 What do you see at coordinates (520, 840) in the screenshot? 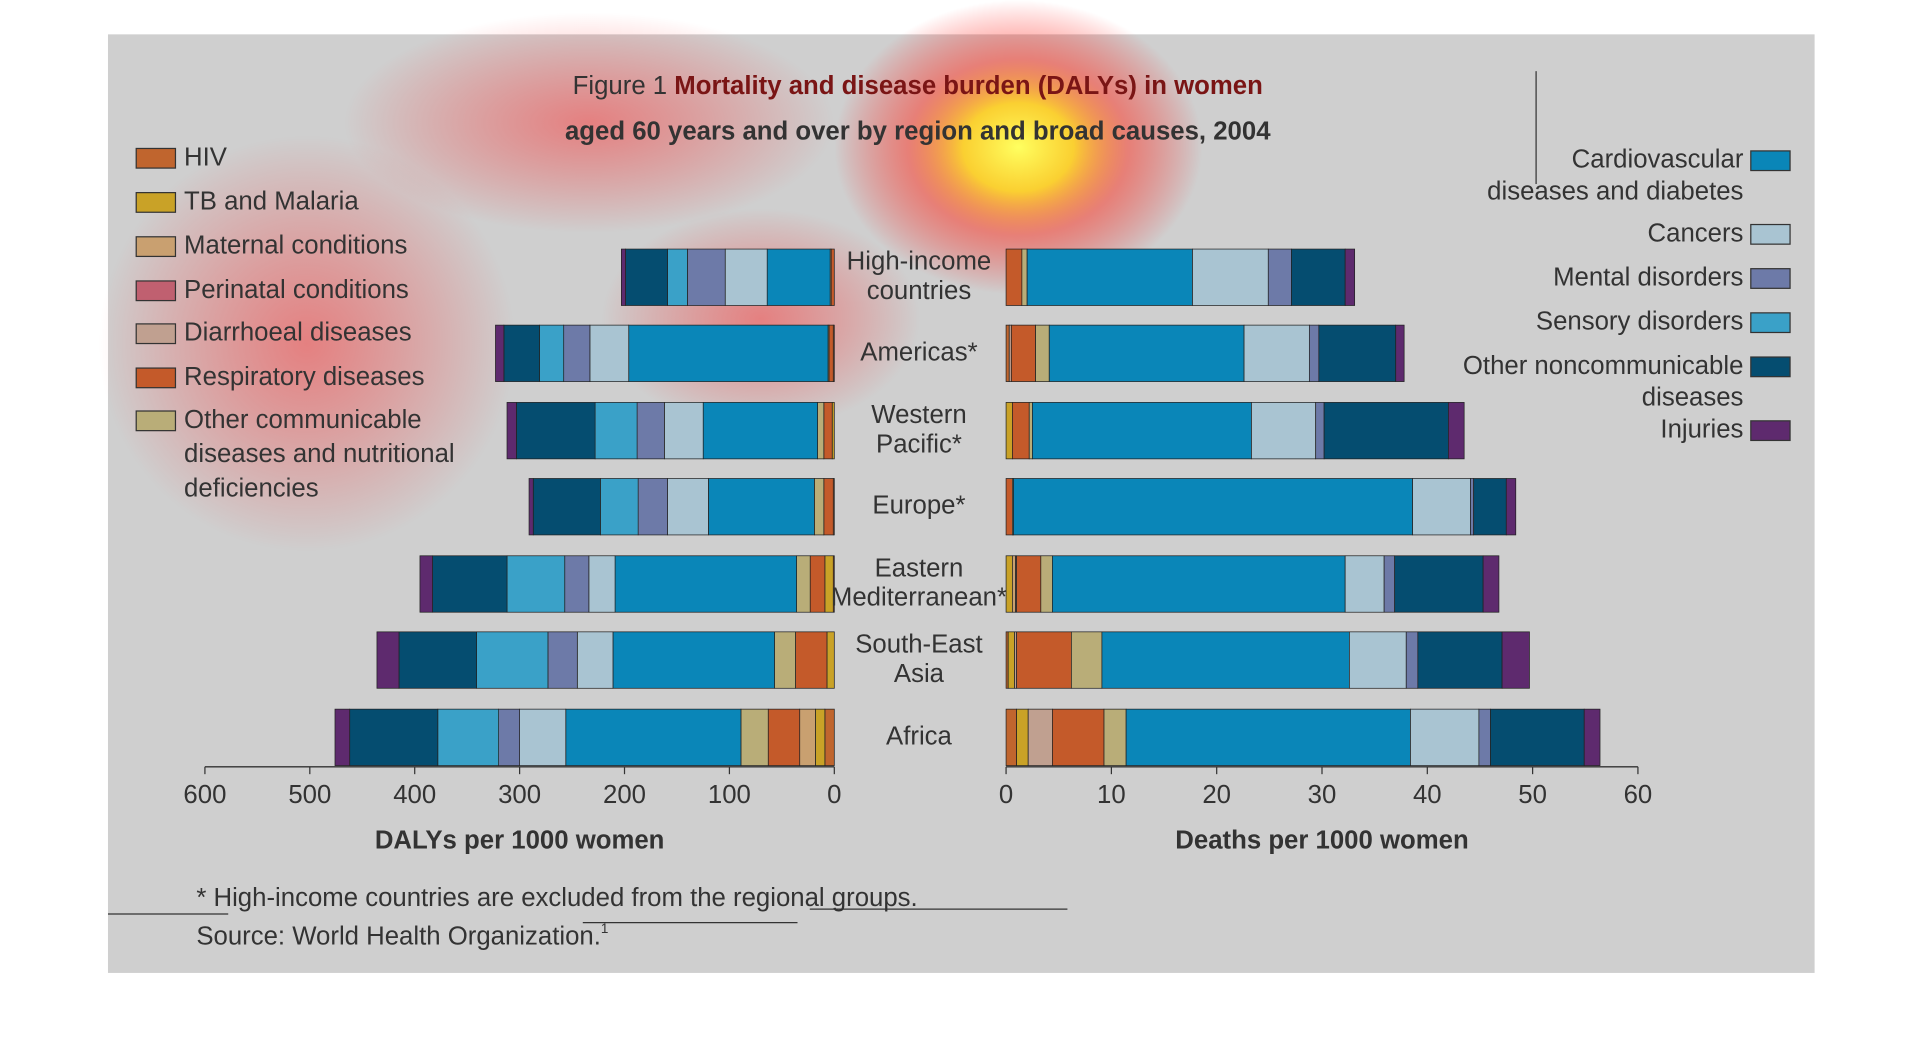
I see `x-axis-label: DALYs per 1000 women` at bounding box center [520, 840].